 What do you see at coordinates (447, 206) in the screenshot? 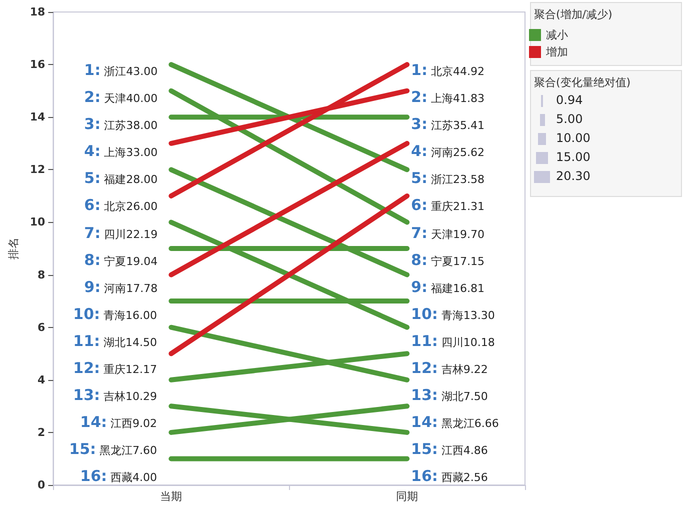
I see `annotation: 6: 重庆21.31` at bounding box center [447, 206].